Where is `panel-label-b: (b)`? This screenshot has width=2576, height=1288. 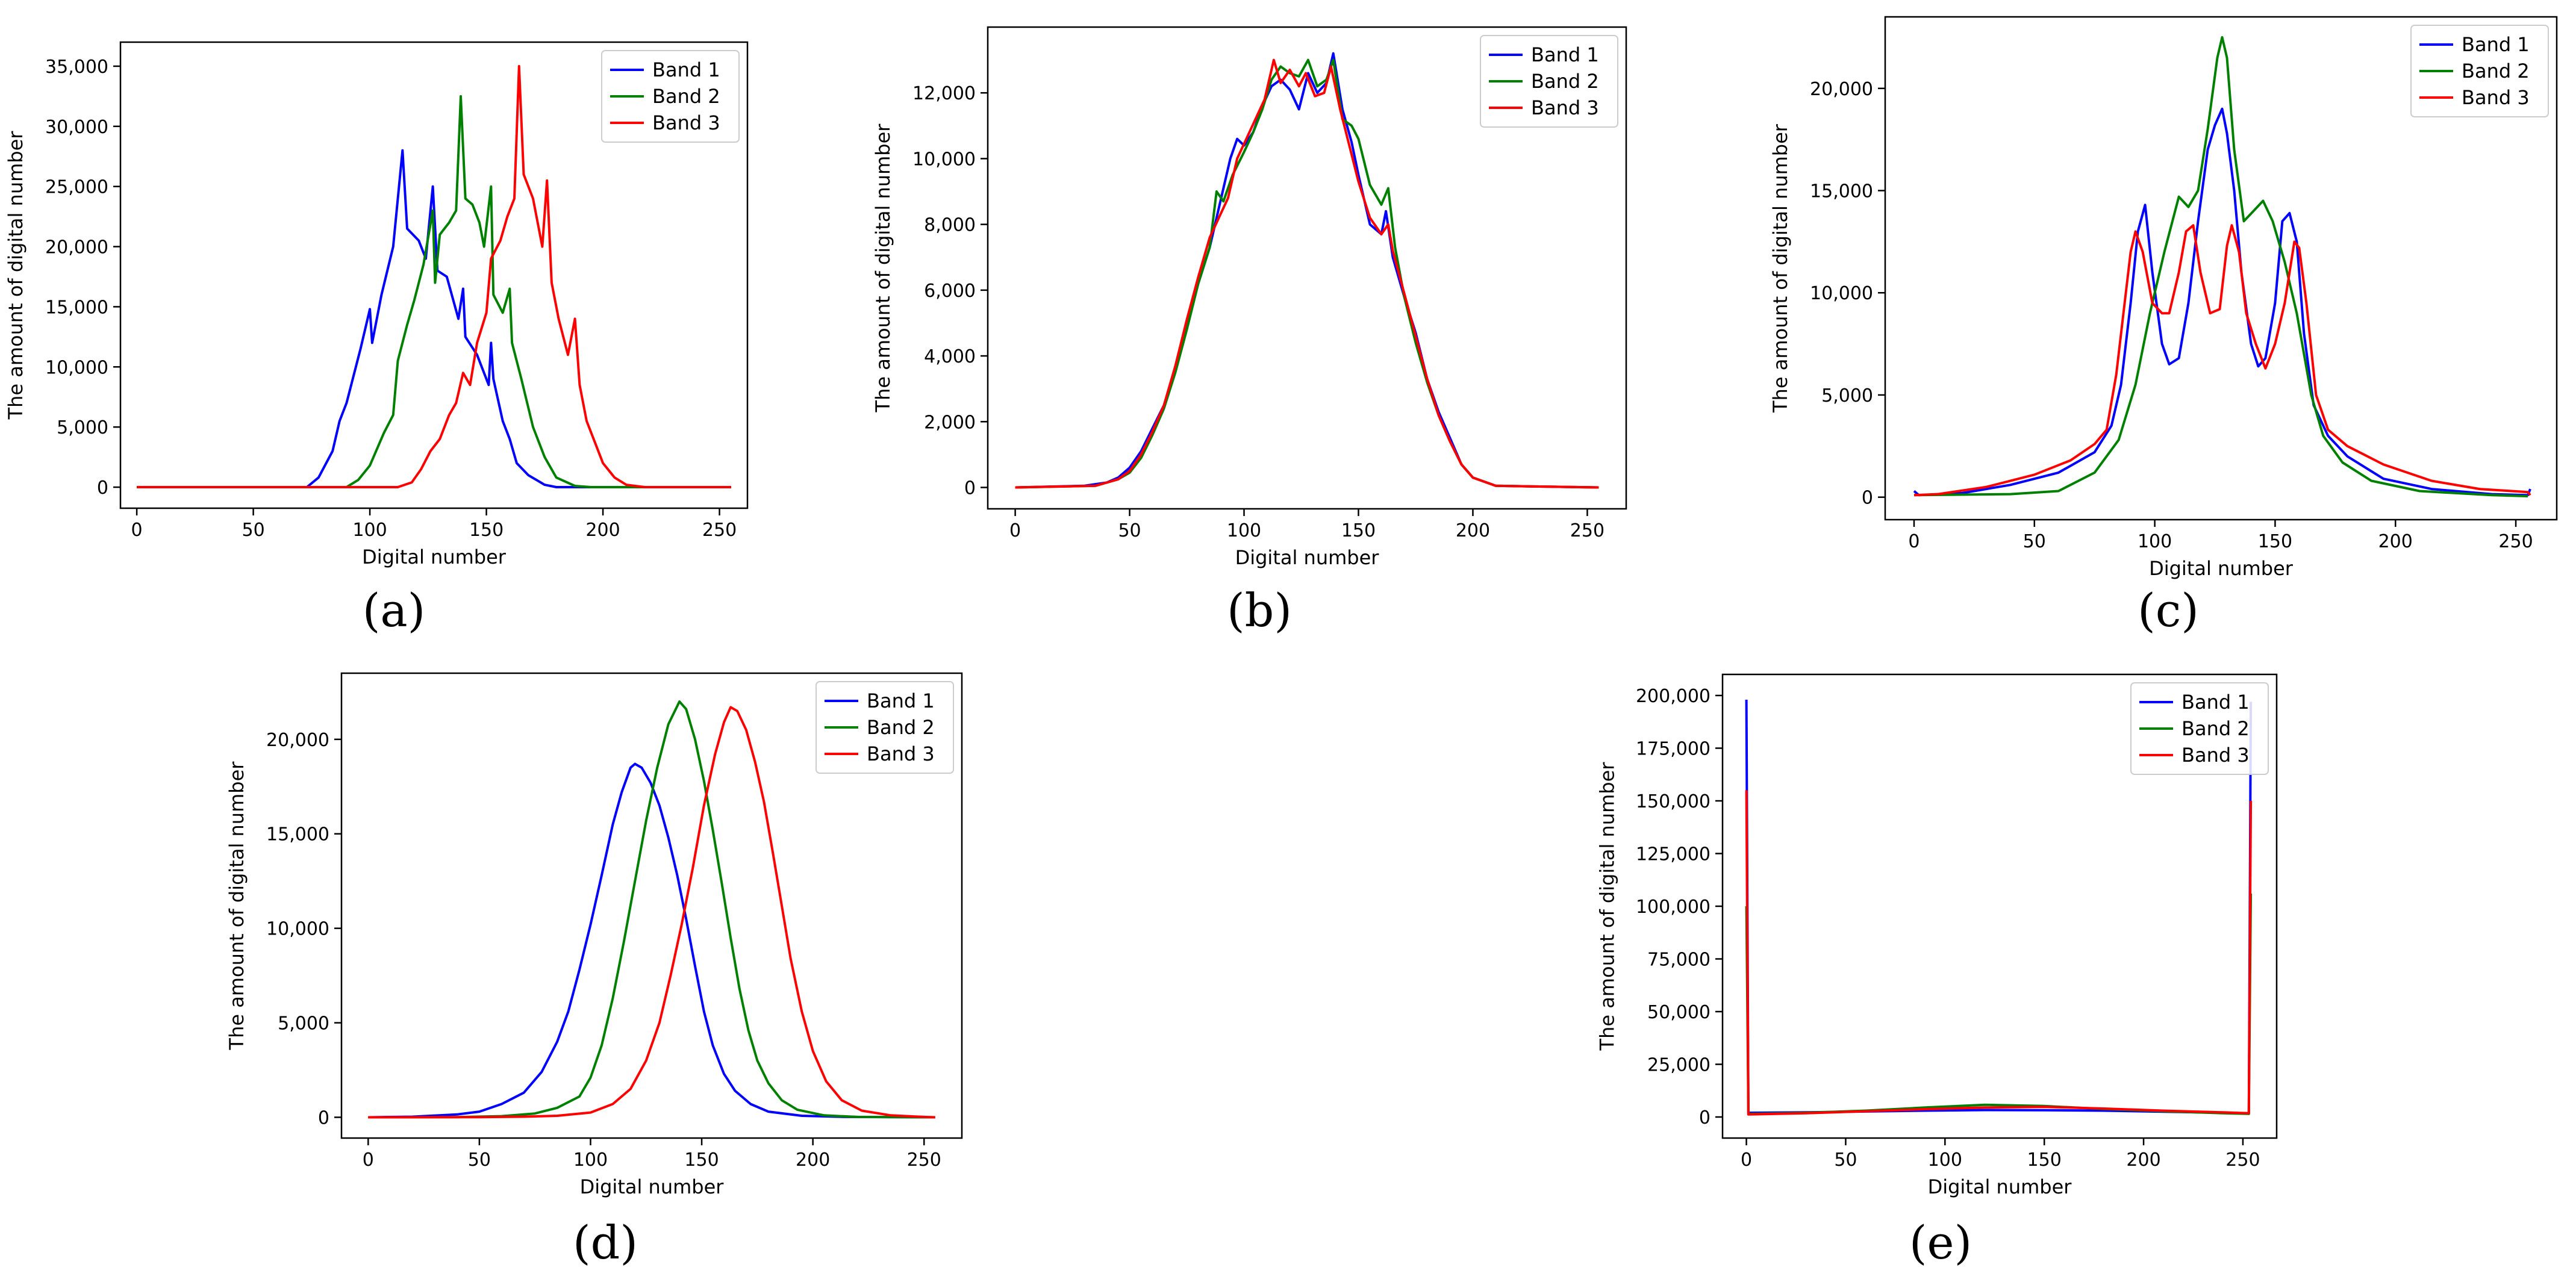
panel-label-b: (b) is located at coordinates (1259, 610).